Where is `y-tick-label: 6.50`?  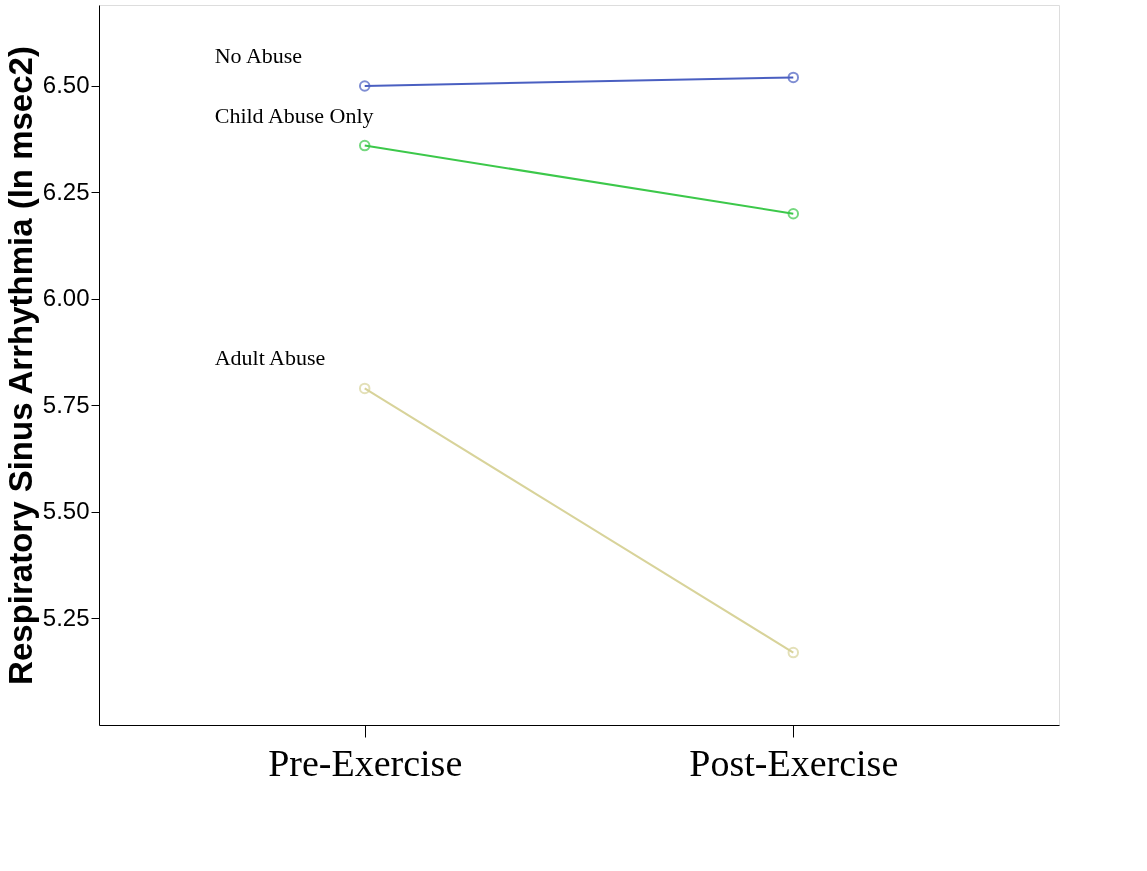 y-tick-label: 6.50 is located at coordinates (66, 85).